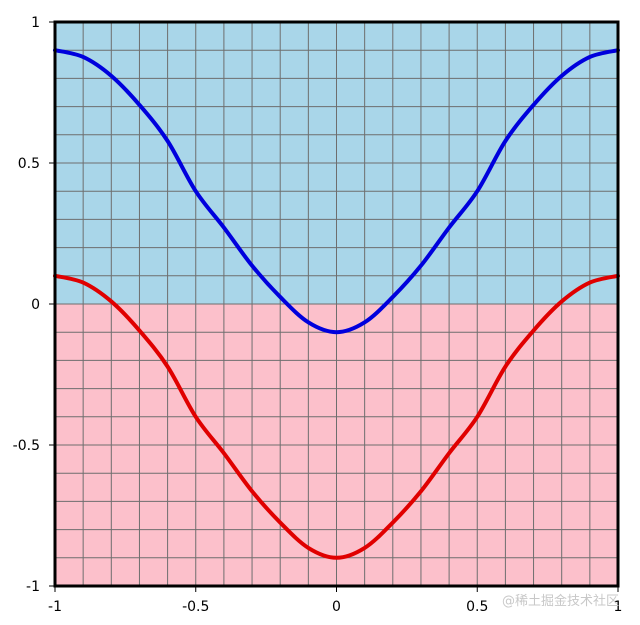  What do you see at coordinates (336, 607) in the screenshot?
I see `x-tick-label: 0` at bounding box center [336, 607].